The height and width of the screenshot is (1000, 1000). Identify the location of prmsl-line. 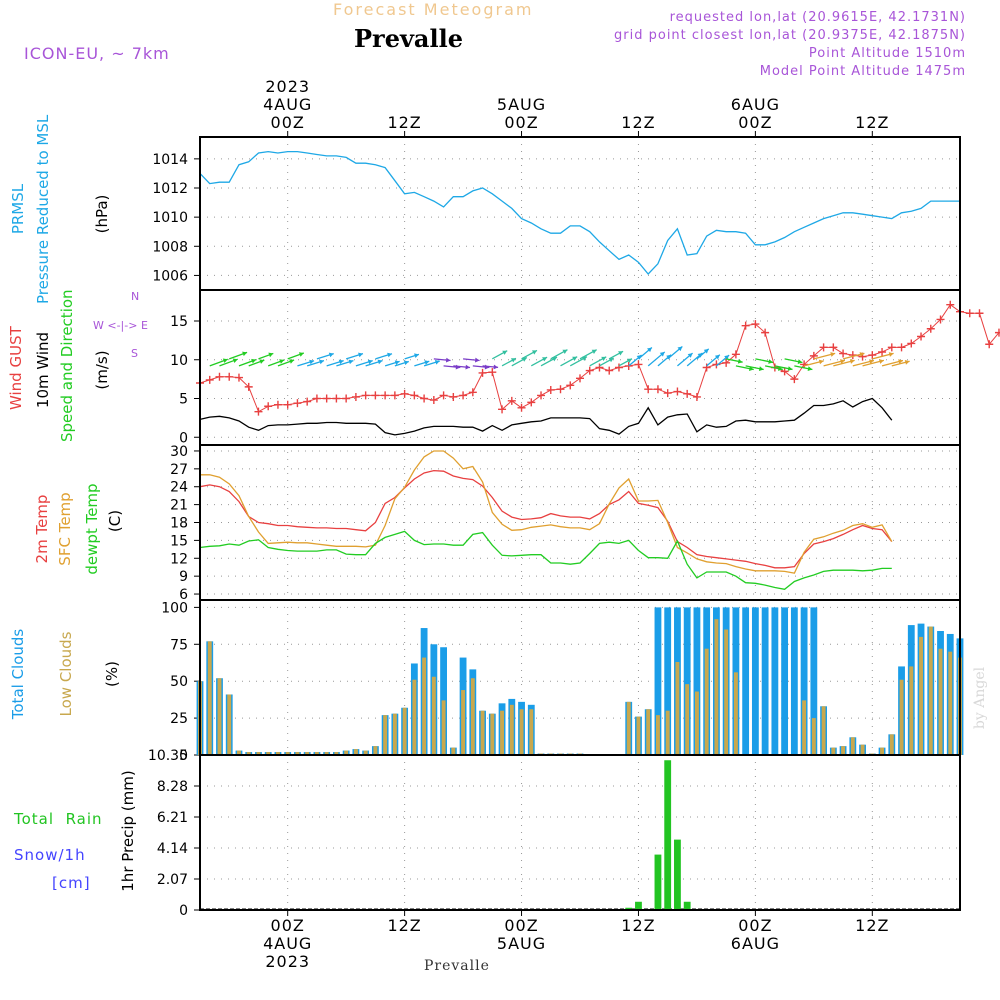
(579, 212).